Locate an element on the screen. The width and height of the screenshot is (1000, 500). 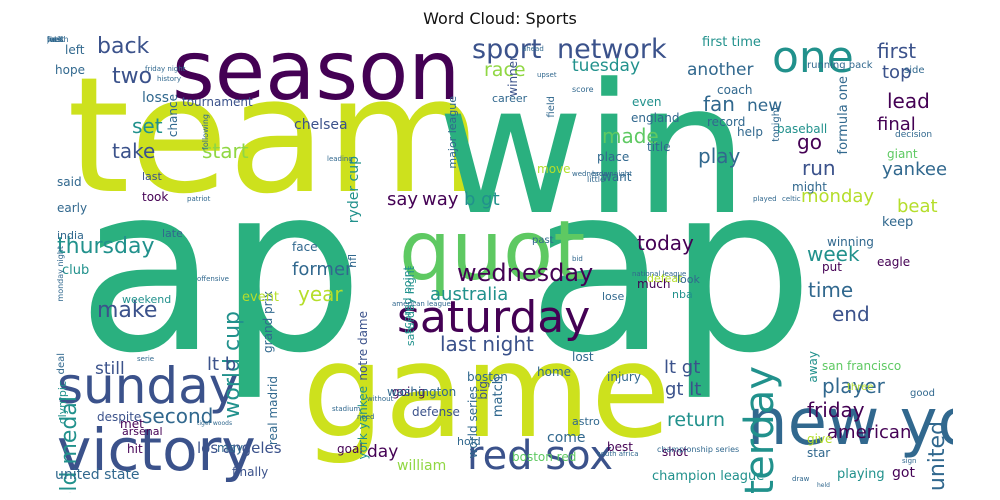
cloud-word: tuesday is located at coordinates (606, 66).